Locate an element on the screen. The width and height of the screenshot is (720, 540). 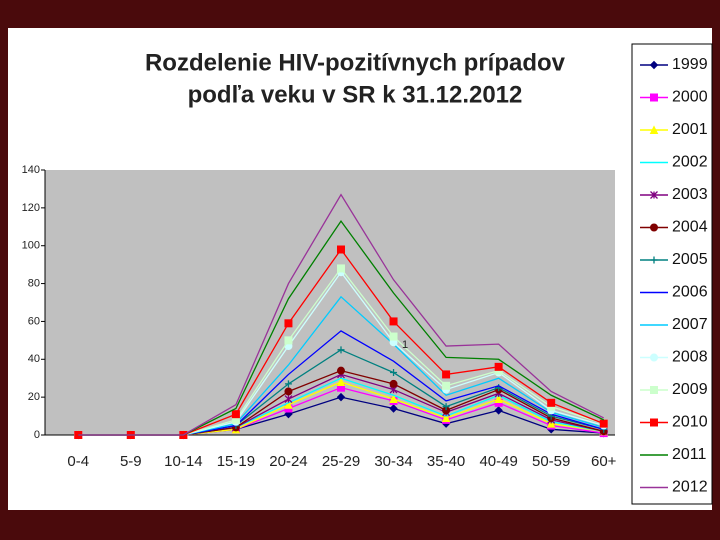
y-tick-label: 20 is located at coordinates (34, 397).